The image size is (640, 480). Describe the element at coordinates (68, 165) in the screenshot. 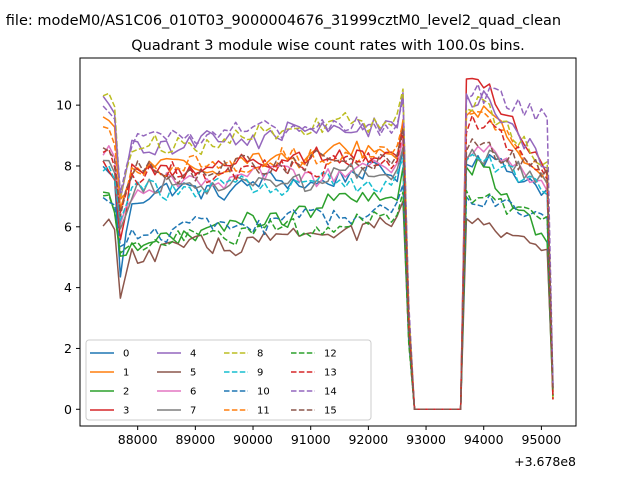

I see `y-tick-label: 8` at that location.